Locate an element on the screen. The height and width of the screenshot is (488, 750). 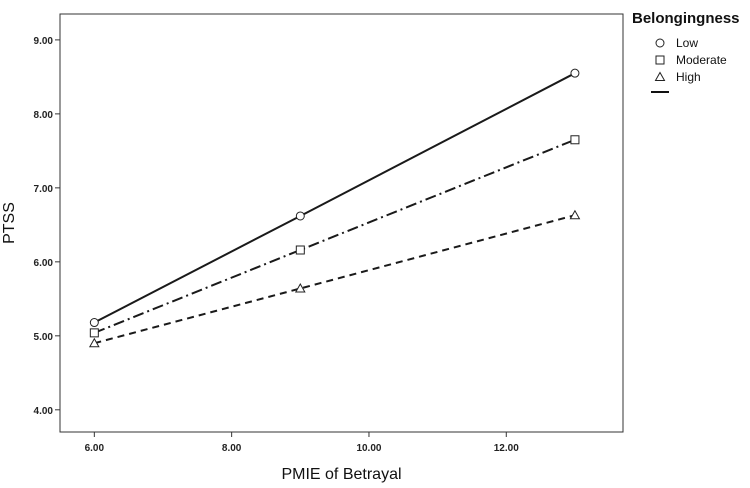
legend-label-moderate: Moderate is located at coordinates (701, 60).